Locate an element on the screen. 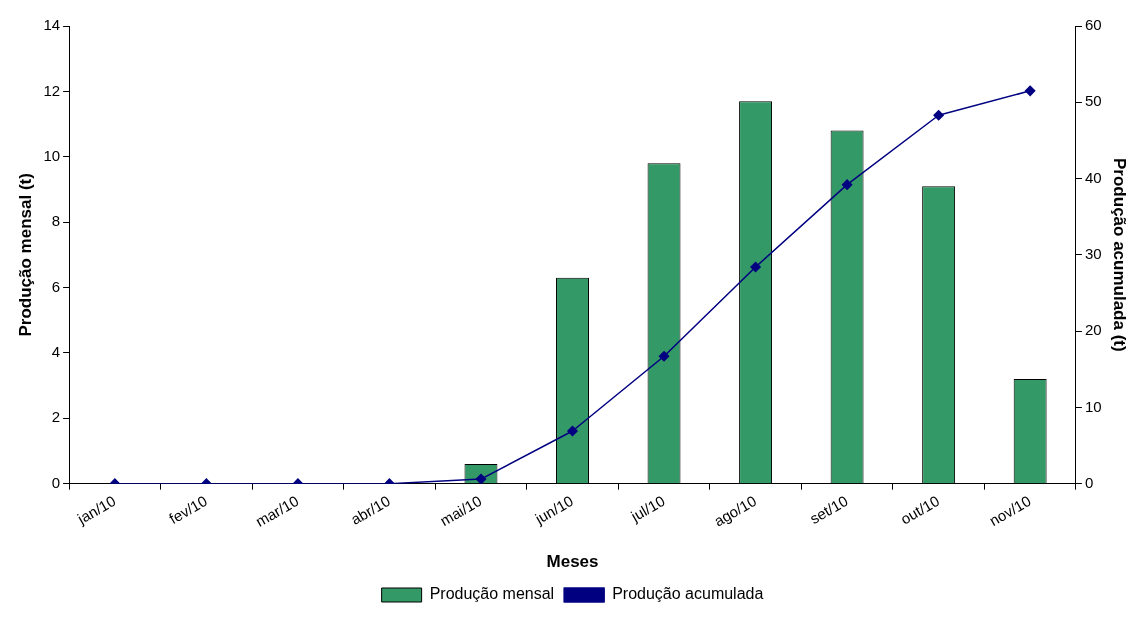 The width and height of the screenshot is (1145, 621). legend-label: Produção mensal is located at coordinates (492, 594).